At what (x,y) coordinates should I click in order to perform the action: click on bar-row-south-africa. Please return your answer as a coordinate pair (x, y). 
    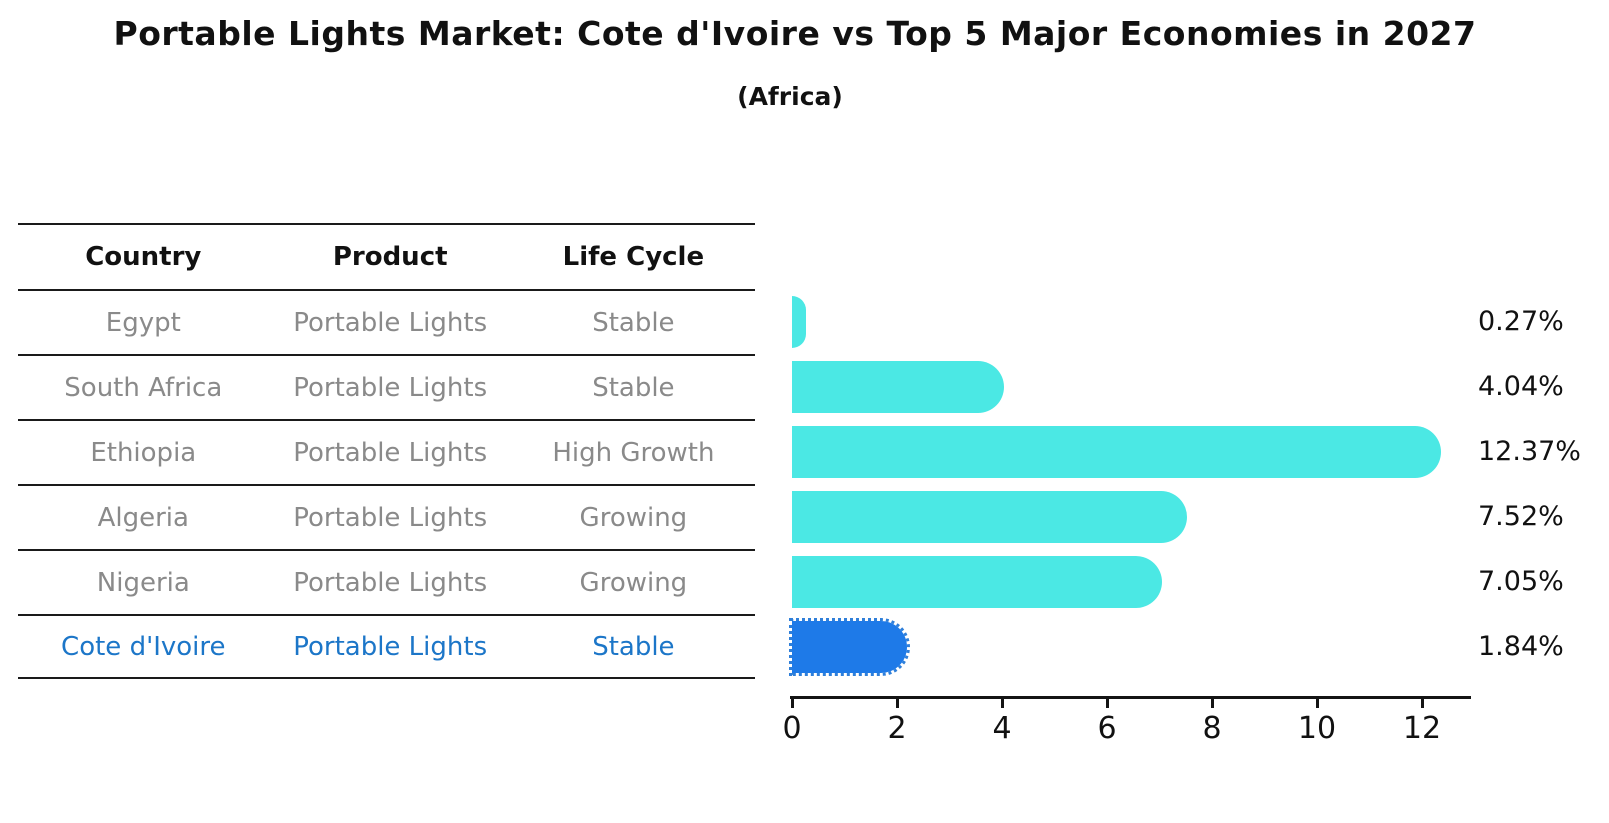
    Looking at the image, I should click on (1142, 386).